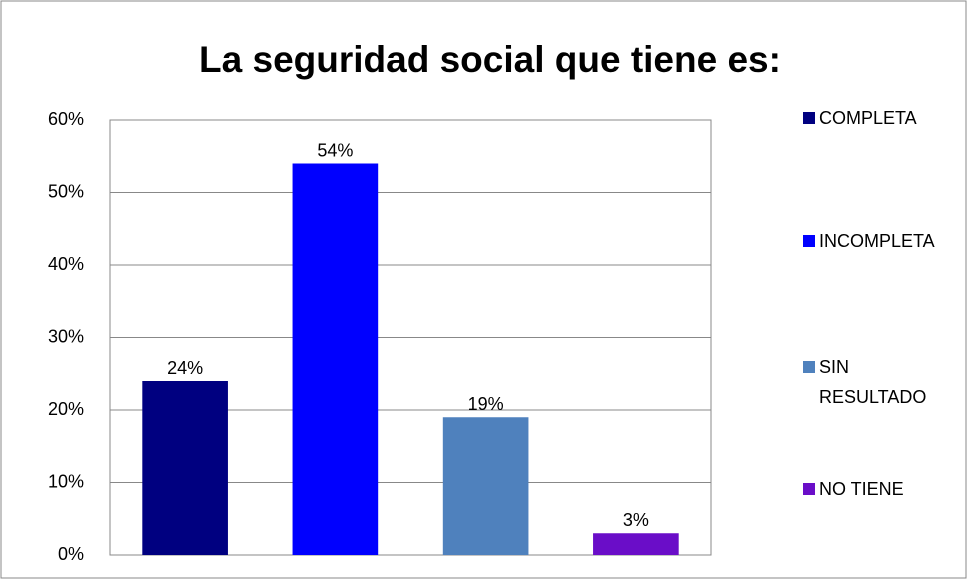  What do you see at coordinates (66, 336) in the screenshot?
I see `y-tick-label: 30%` at bounding box center [66, 336].